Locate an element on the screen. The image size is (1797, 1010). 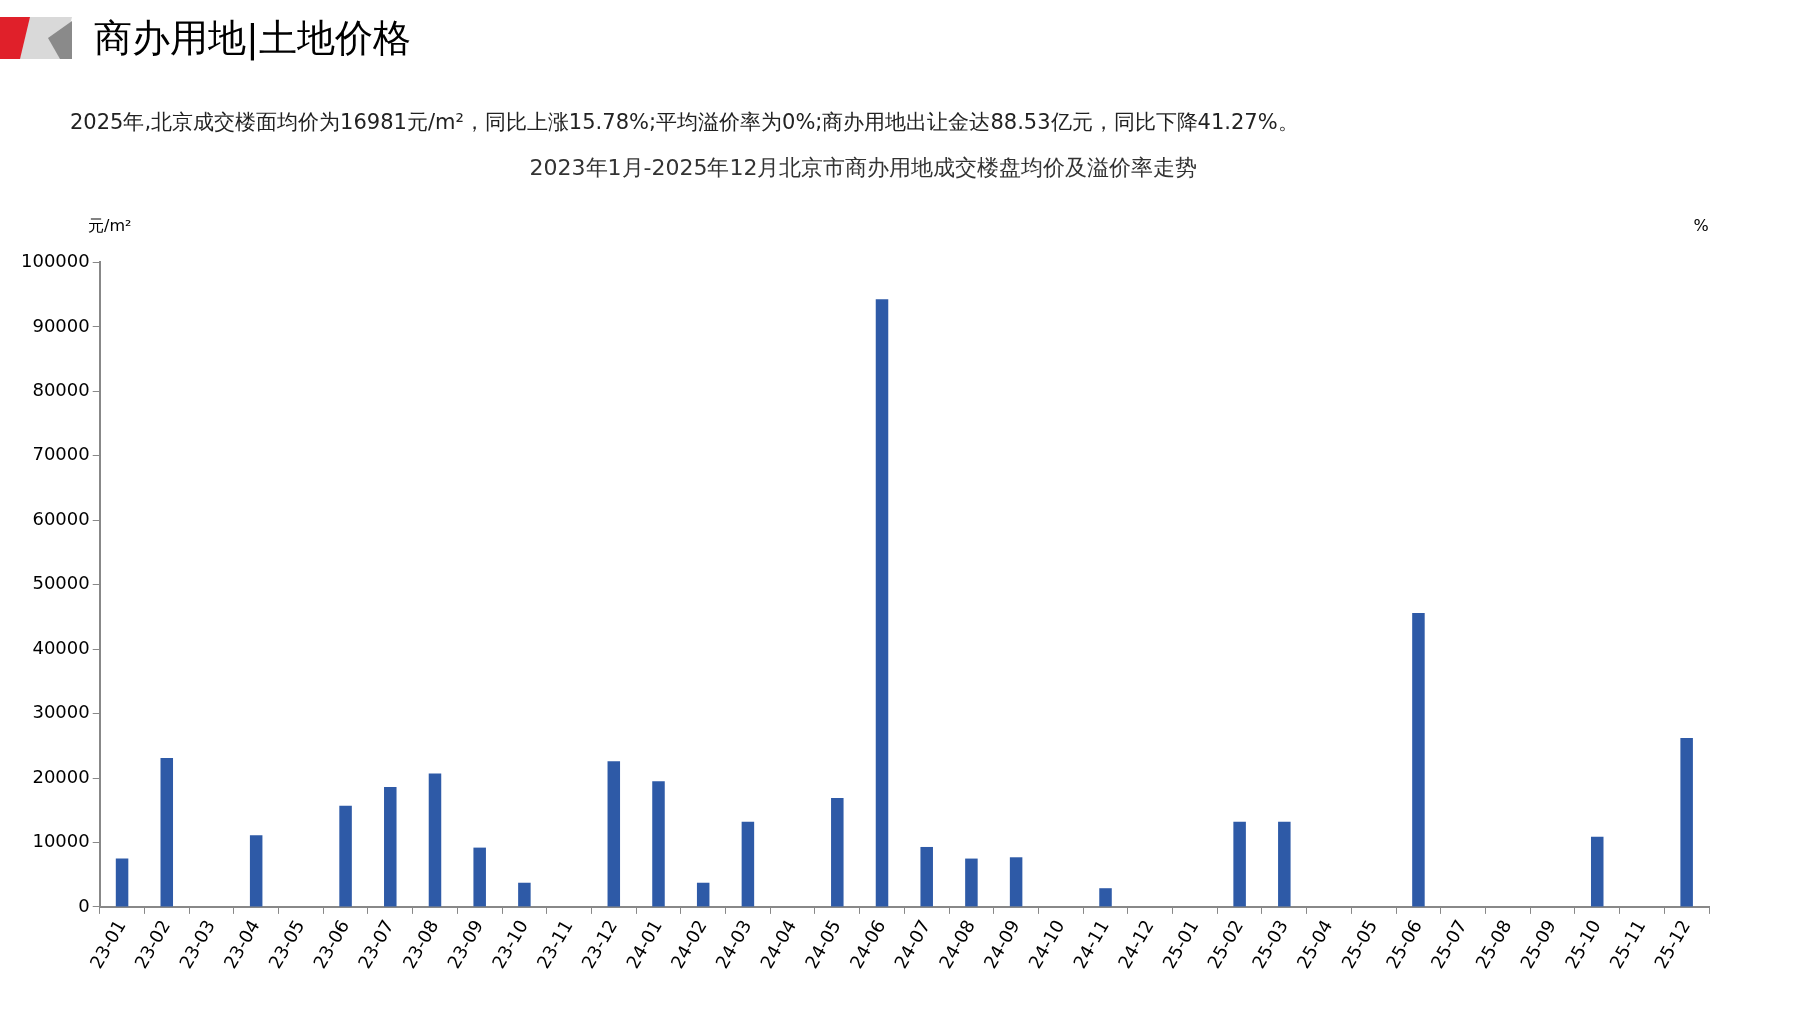
y-tick-label: 90000 is located at coordinates (61, 325).